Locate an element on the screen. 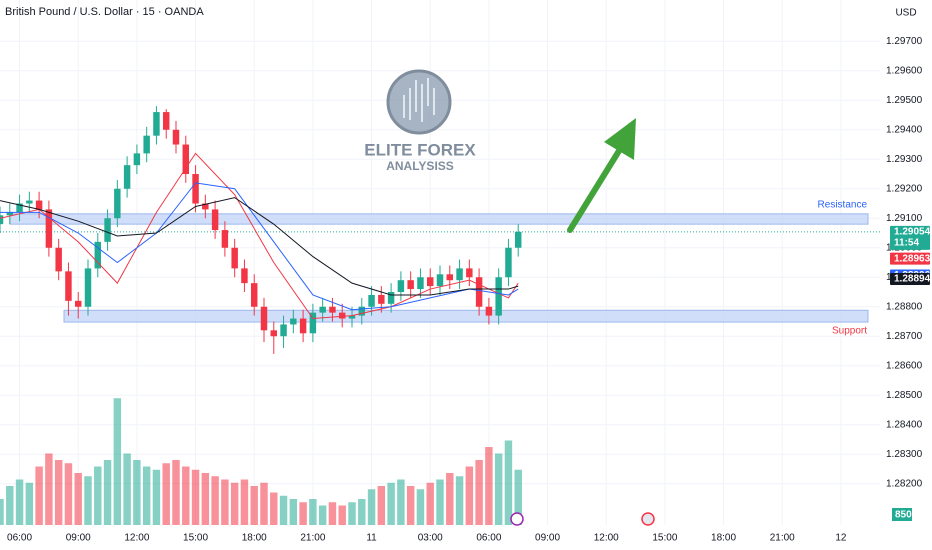  y-tick-label: 1.28500 is located at coordinates (904, 395).